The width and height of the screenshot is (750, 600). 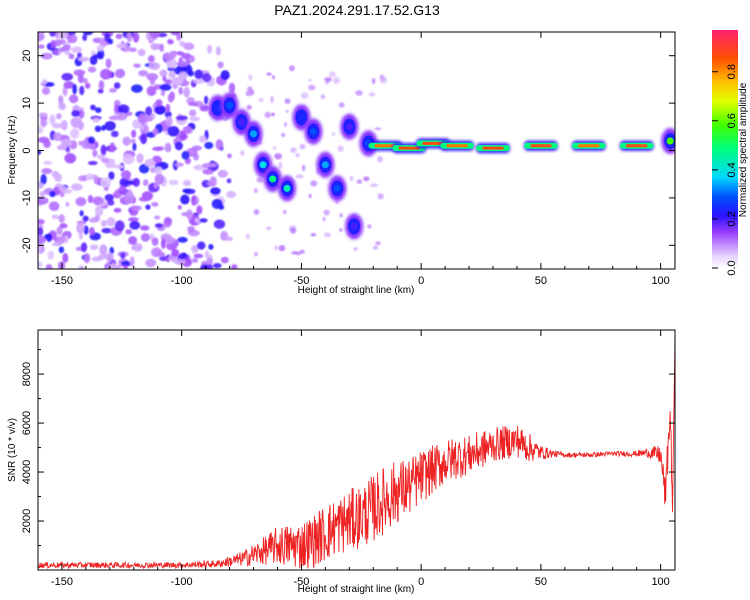 What do you see at coordinates (743, 149) in the screenshot?
I see `colorbar-label: Normalized spectral amplitude` at bounding box center [743, 149].